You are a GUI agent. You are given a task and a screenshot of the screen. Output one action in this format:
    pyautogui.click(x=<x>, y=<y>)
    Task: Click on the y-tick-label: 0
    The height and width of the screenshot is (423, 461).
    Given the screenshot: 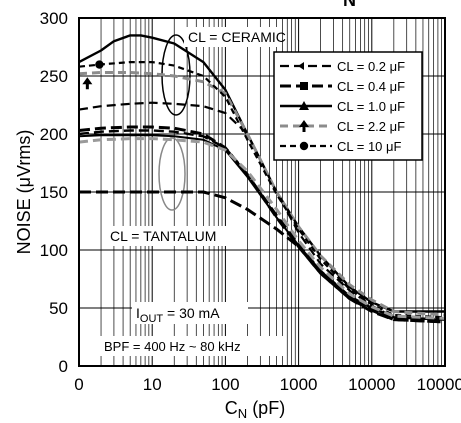 What is the action you would take?
    pyautogui.click(x=63, y=366)
    